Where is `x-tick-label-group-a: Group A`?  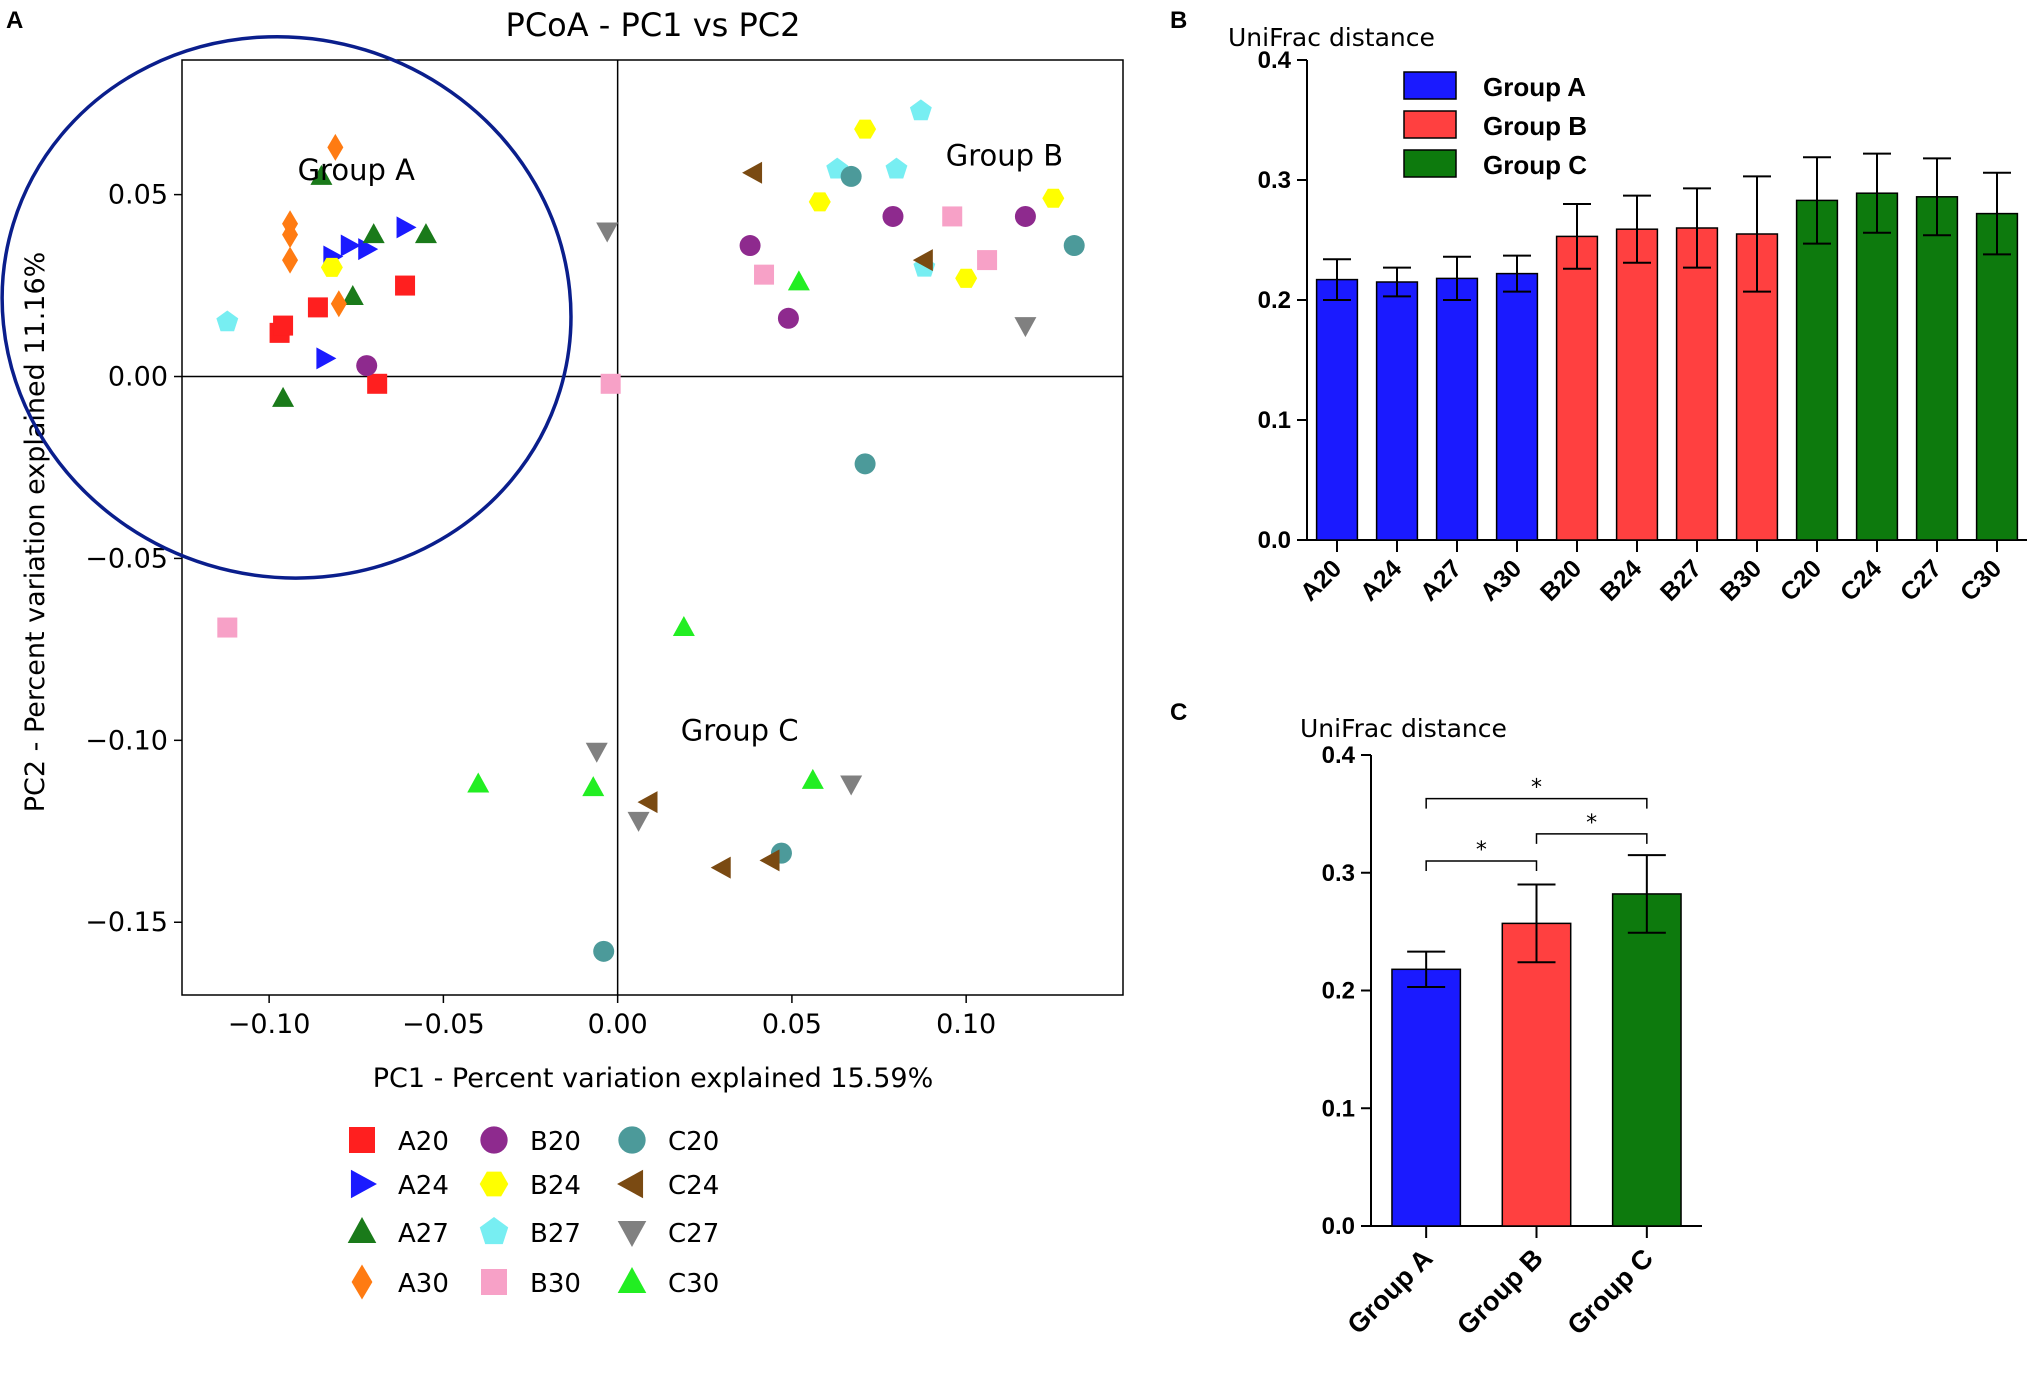
x-tick-label-group-a: Group A is located at coordinates (1390, 1291).